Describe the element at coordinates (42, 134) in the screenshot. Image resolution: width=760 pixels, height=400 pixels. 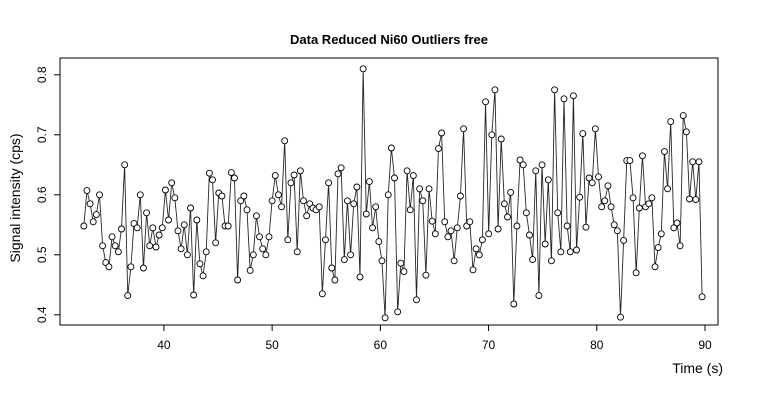
I see `y-tick-label: 0.7` at that location.